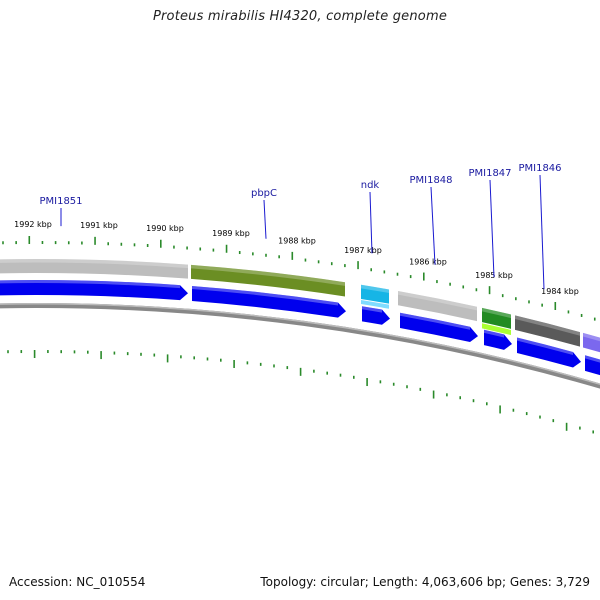  I want to click on outer-tick-marks, so click(299, 278).